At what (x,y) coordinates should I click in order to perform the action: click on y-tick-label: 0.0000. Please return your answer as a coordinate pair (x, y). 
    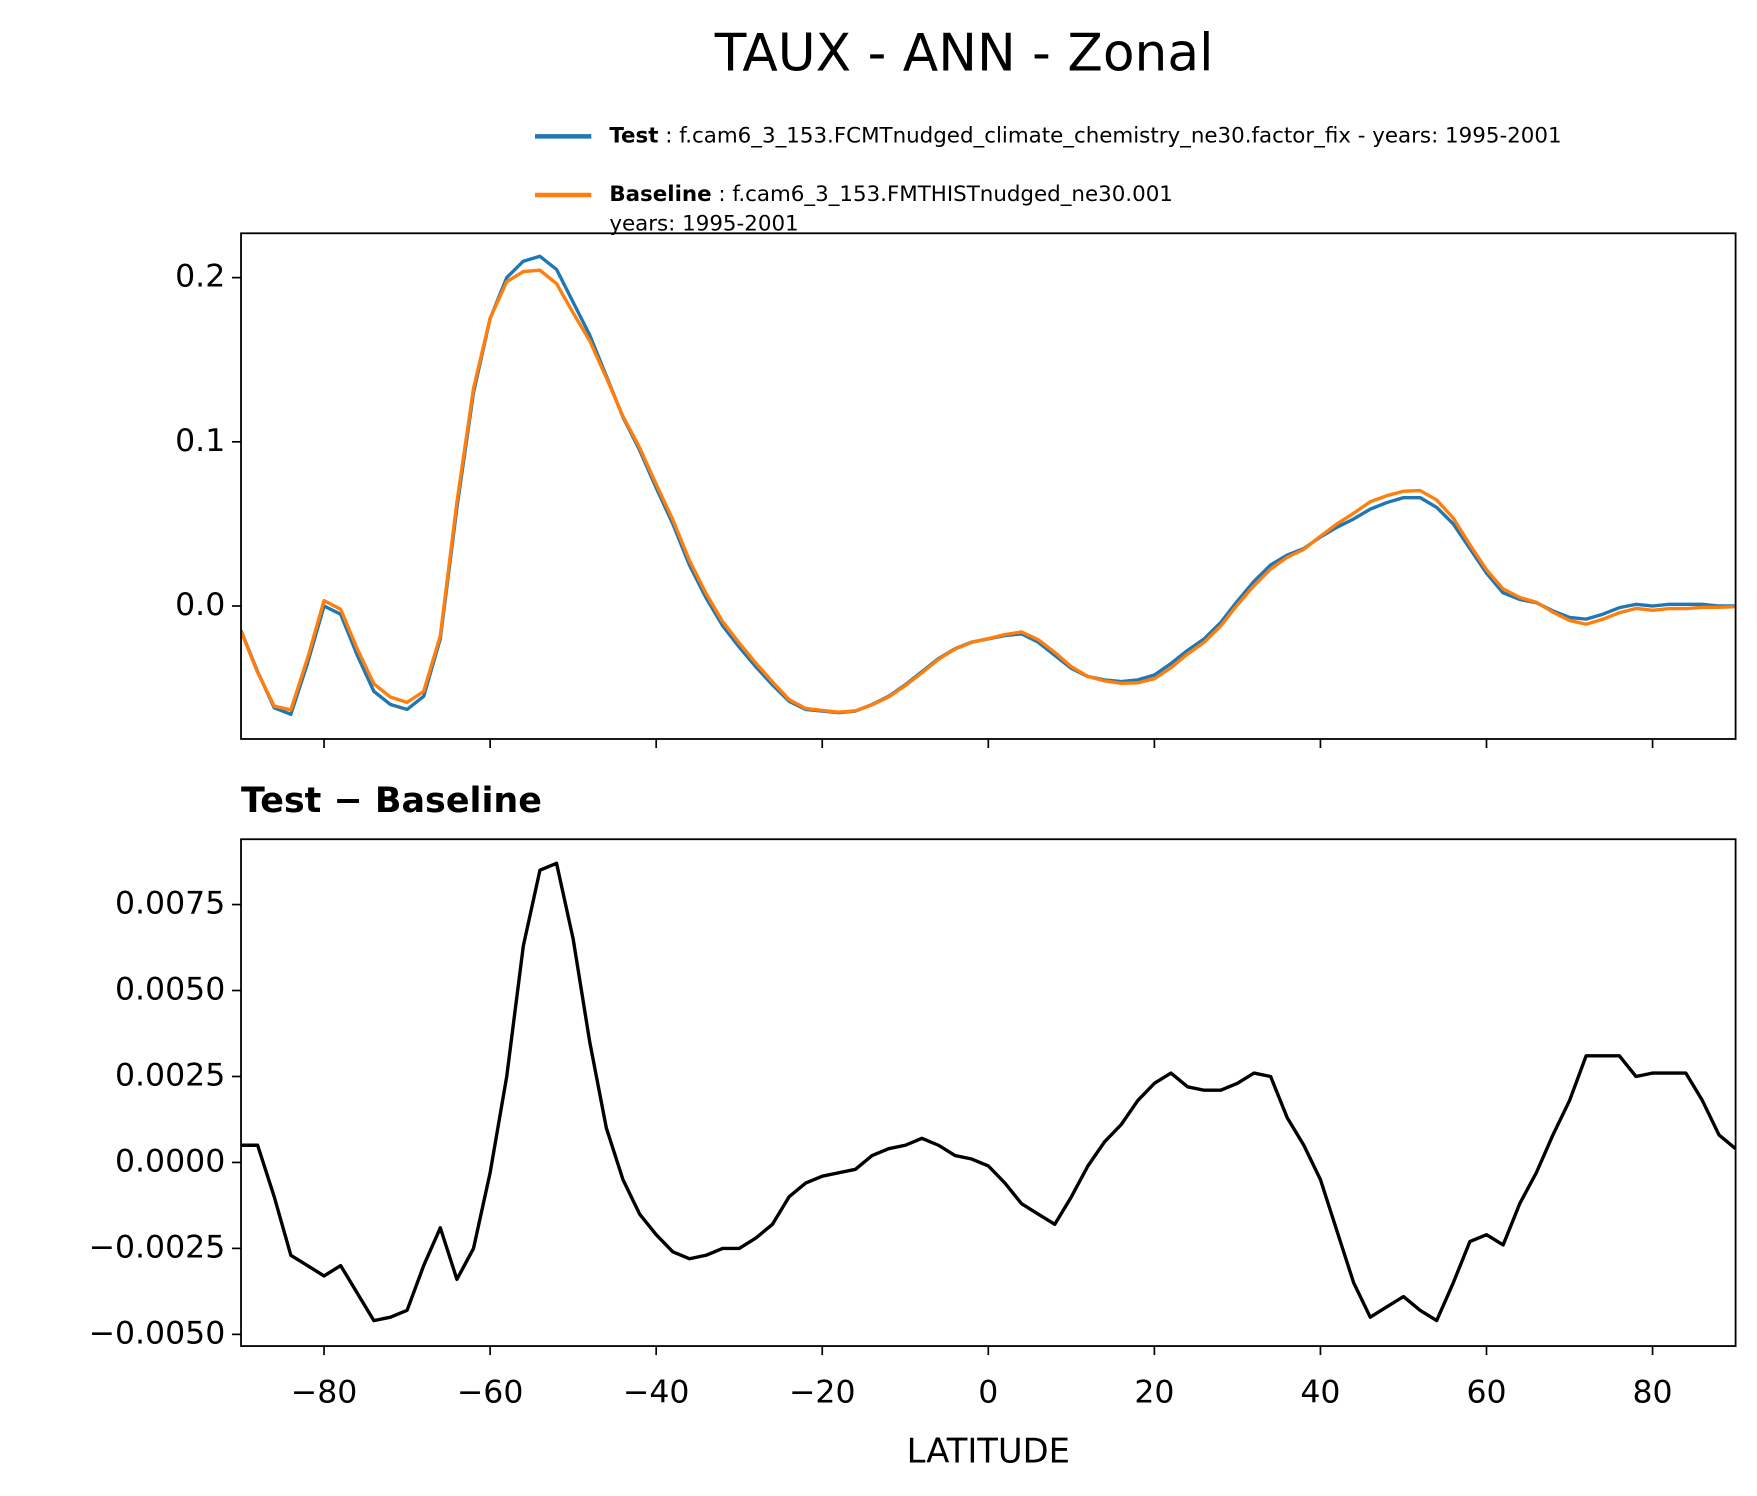
    Looking at the image, I should click on (170, 1161).